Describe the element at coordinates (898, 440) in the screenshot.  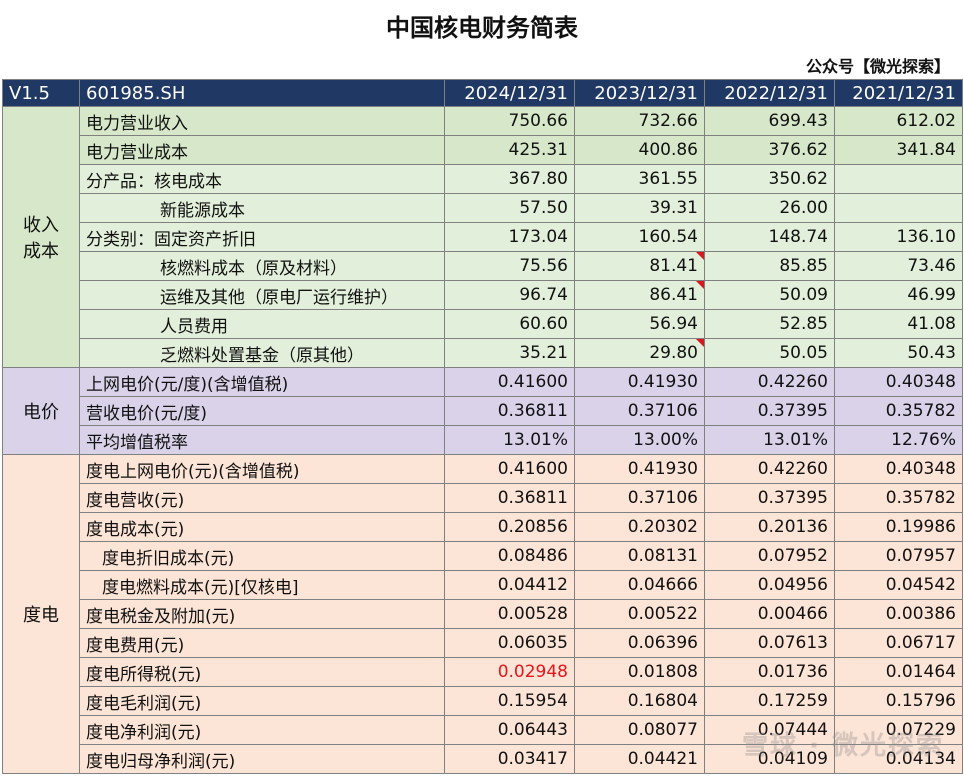
I see `value-cell: 12.76%` at that location.